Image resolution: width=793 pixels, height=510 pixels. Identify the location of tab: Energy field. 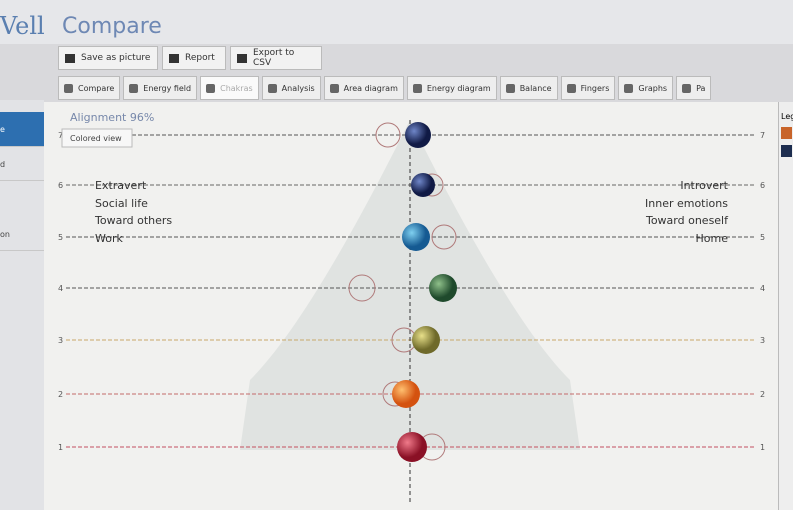
(160, 88).